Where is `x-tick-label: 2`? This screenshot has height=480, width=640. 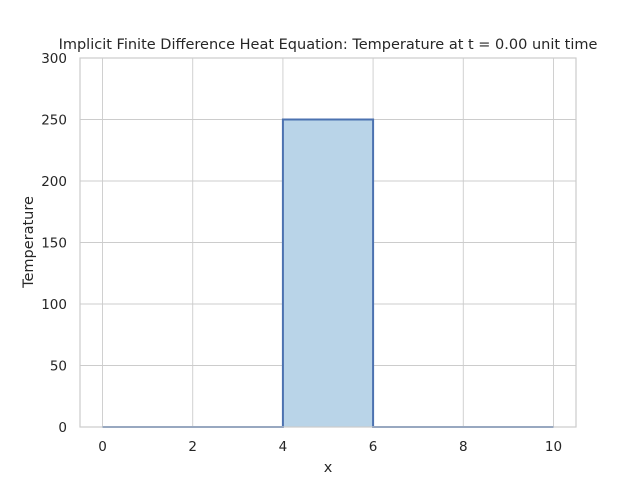
x-tick-label: 2 is located at coordinates (192, 447).